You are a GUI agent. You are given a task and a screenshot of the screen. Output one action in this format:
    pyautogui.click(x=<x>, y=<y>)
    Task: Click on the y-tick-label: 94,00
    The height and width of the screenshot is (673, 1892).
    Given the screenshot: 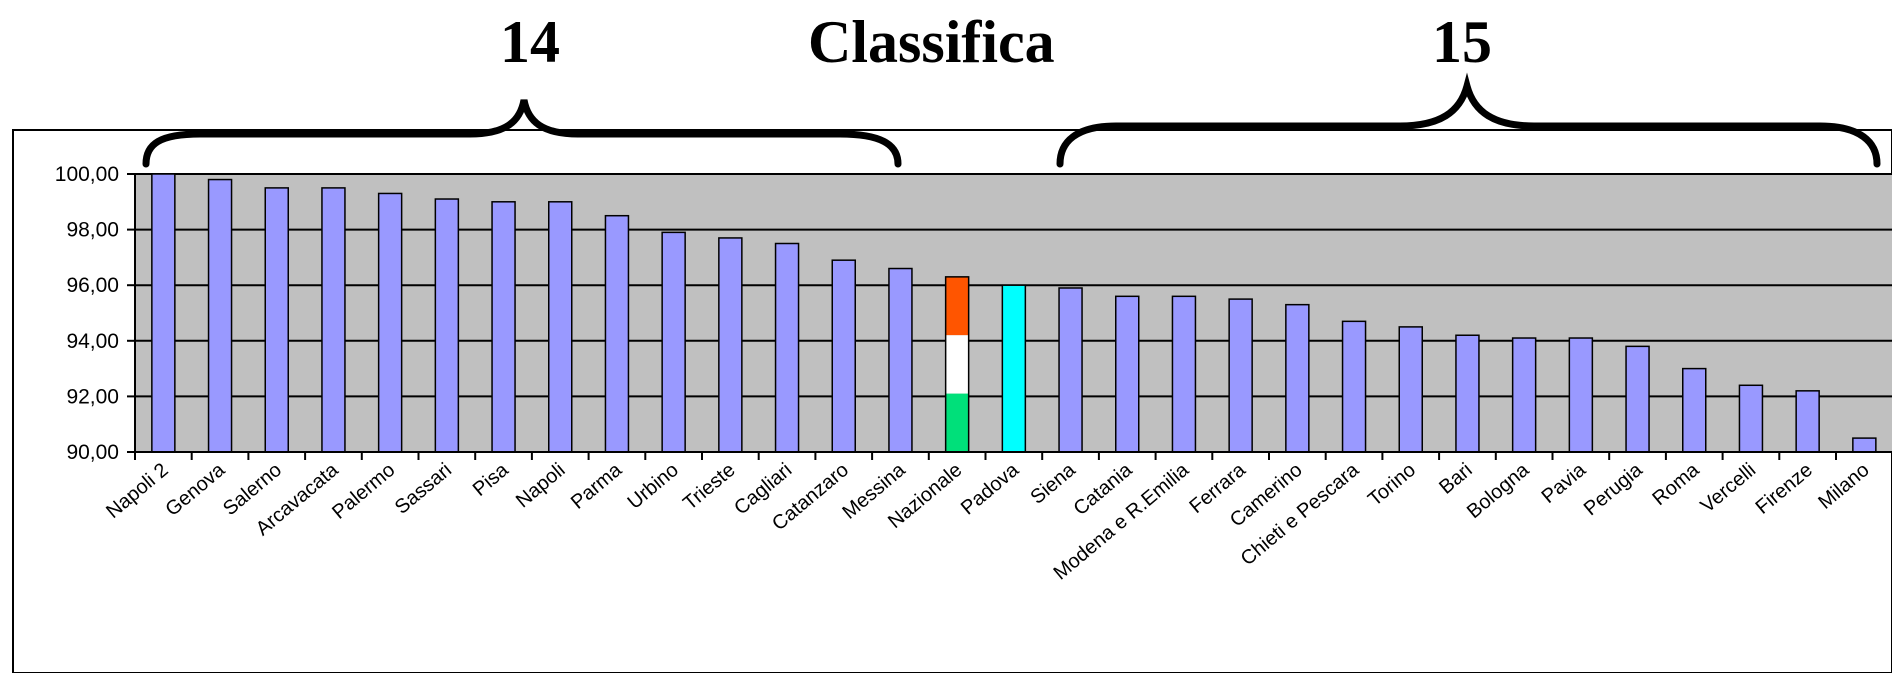 What is the action you would take?
    pyautogui.click(x=92, y=341)
    